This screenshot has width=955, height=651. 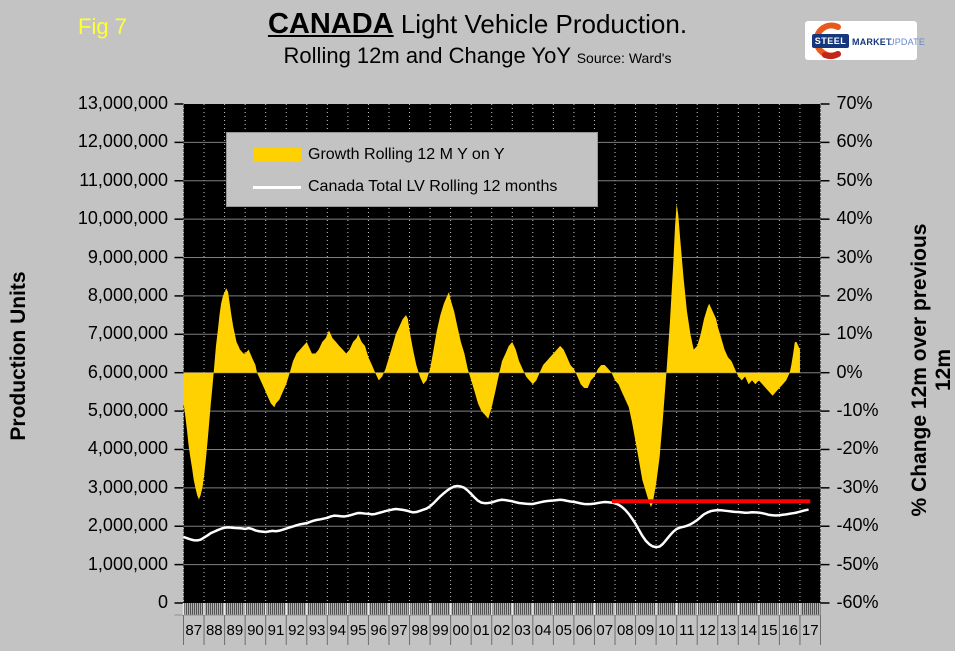 I want to click on legend-item-line: Canada Total LV Rolling 12 months, so click(x=405, y=187).